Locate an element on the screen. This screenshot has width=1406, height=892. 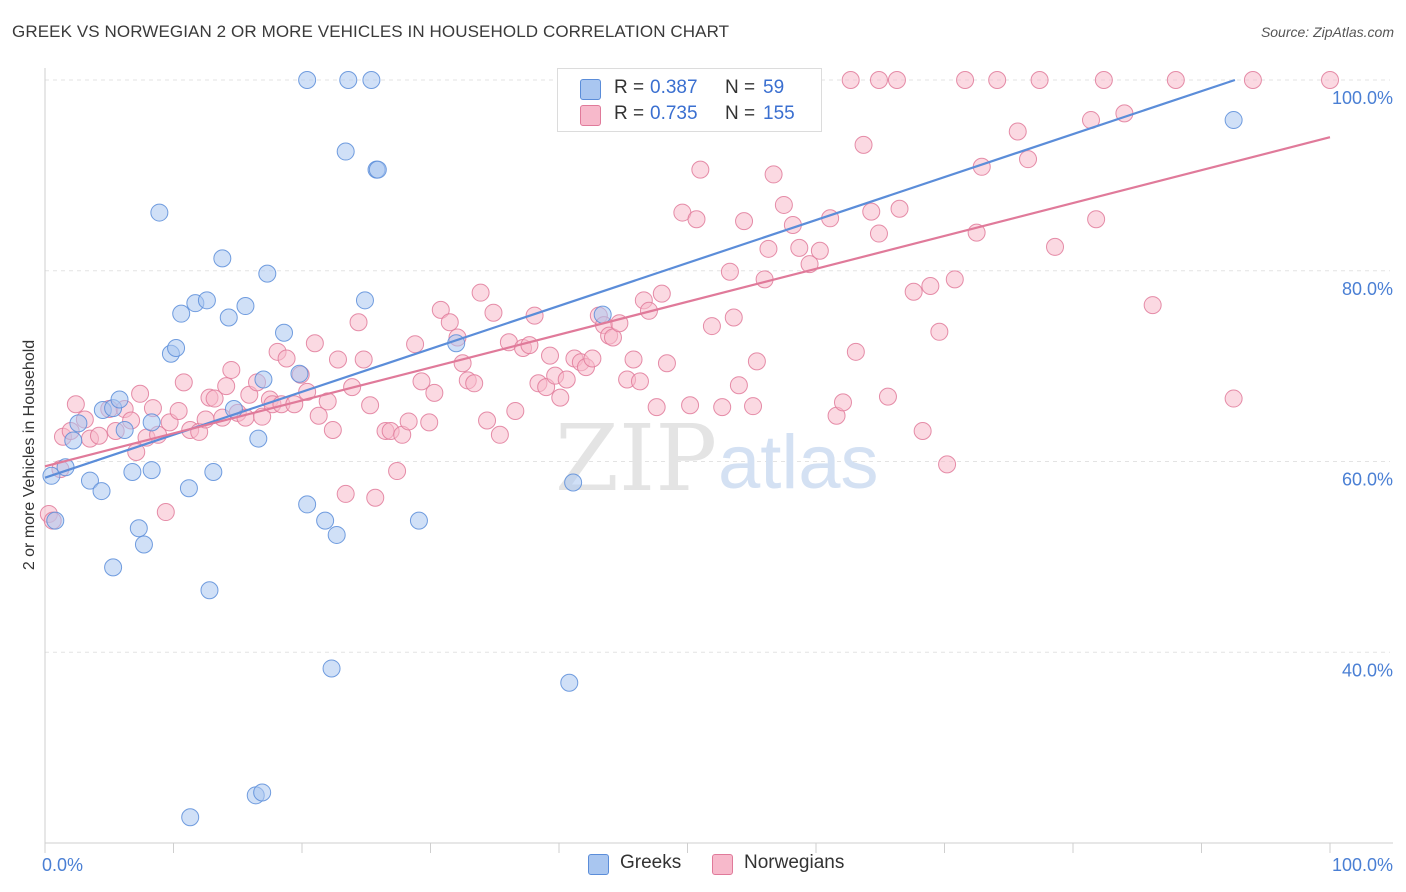
r-value: 0.387 is located at coordinates (674, 87).